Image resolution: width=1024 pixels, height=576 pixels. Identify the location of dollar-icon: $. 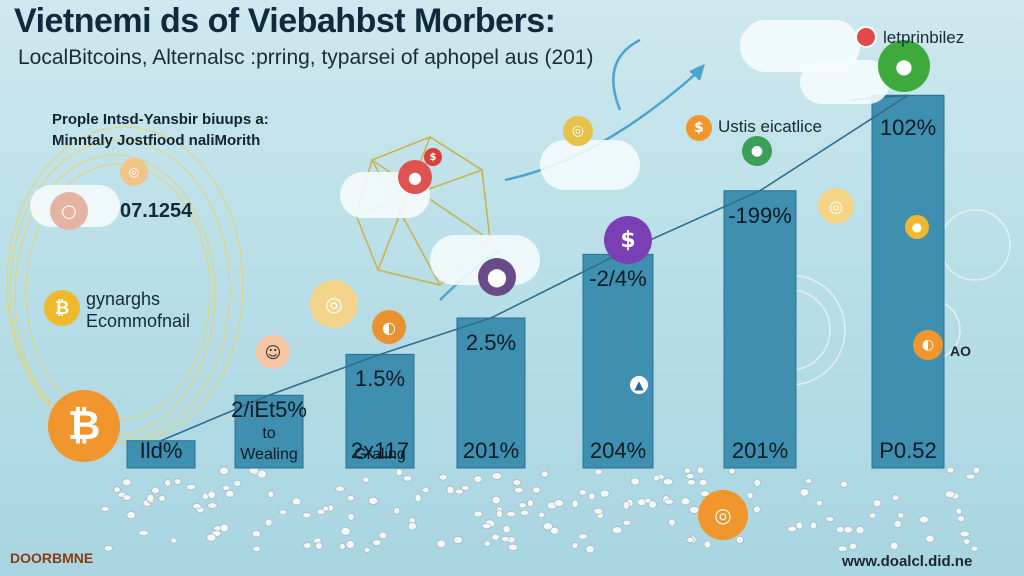
(433, 157).